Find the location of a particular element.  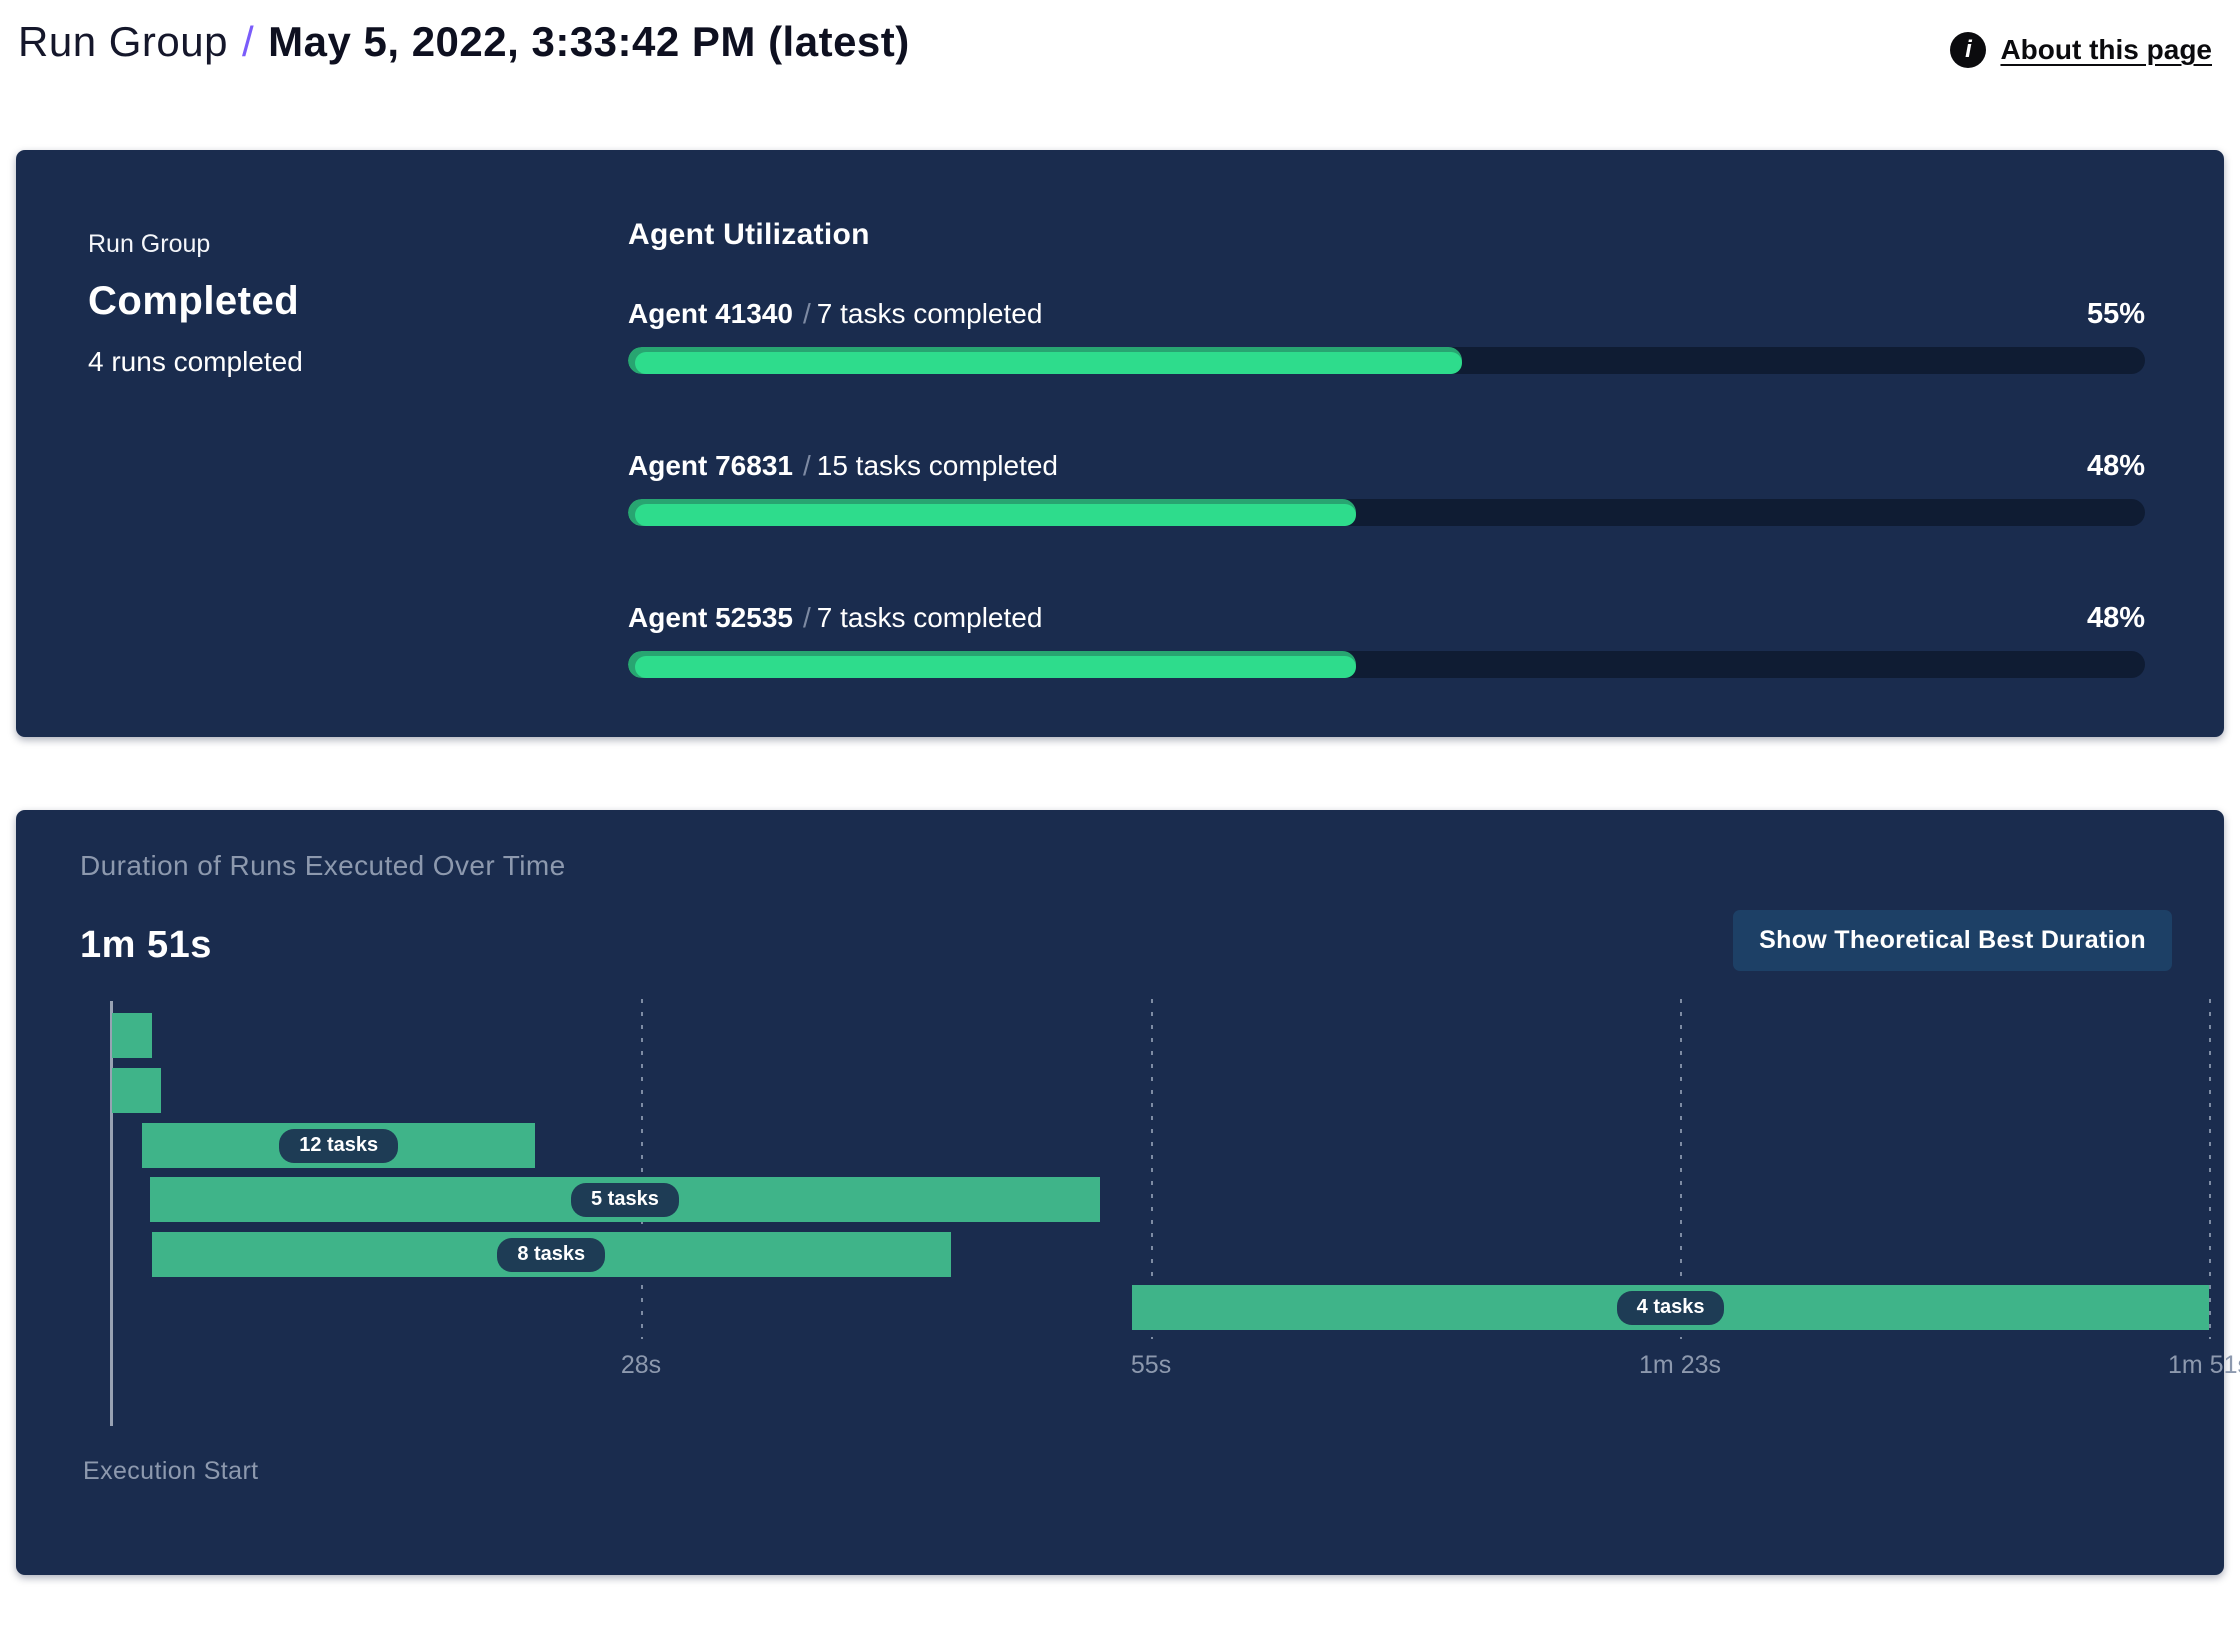

agent-row: Agent 76831 /15 tasks completed 48% is located at coordinates (1386, 488).